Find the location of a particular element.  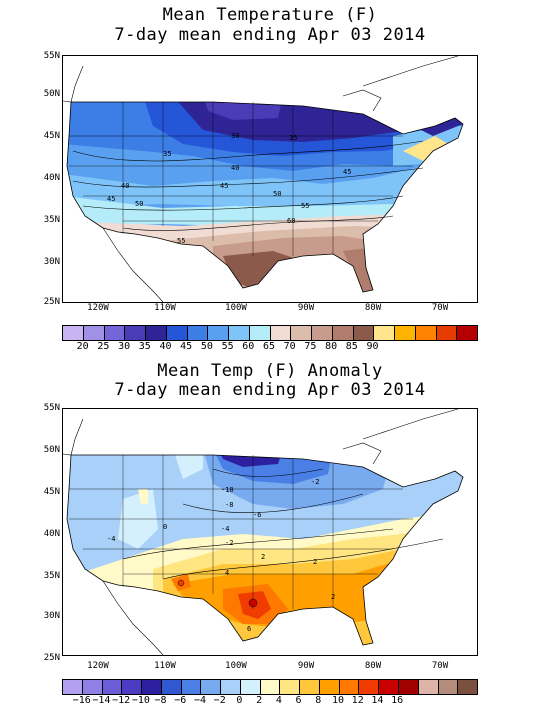

legend-label: −6 is located at coordinates (180, 700).